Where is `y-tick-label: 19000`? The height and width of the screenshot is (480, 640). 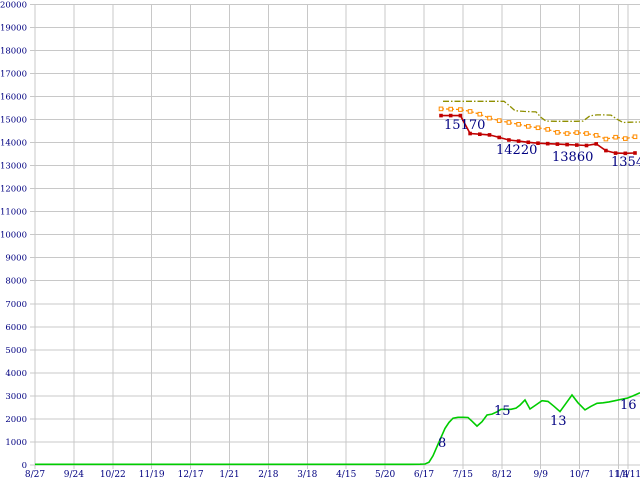
y-tick-label: 19000 is located at coordinates (13, 28).